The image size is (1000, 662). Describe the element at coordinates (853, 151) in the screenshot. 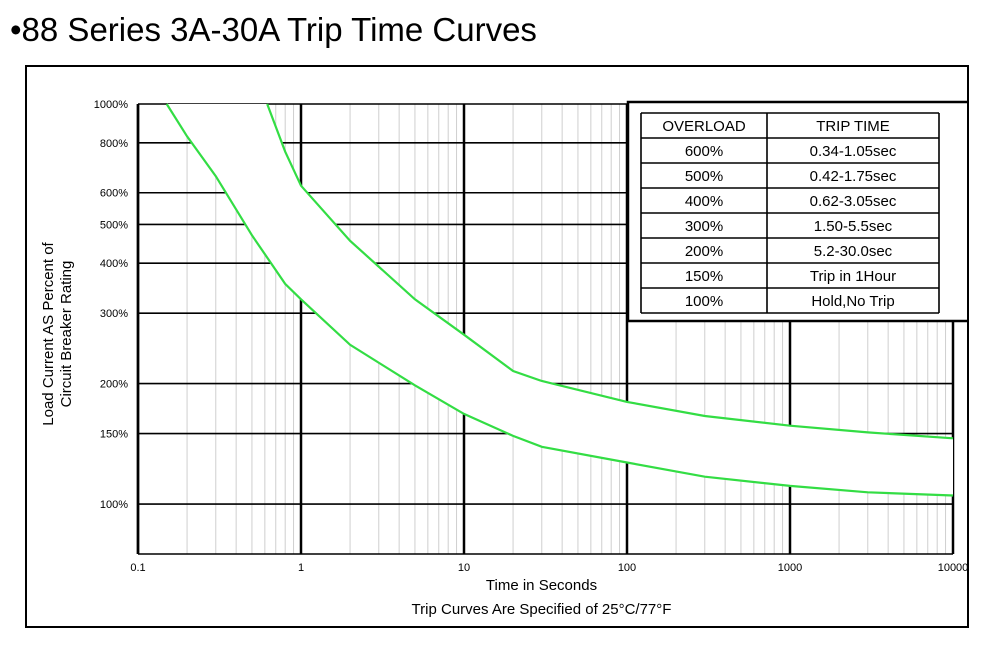

I see `legend-trip-time-cell: 0.34-1.05sec` at that location.